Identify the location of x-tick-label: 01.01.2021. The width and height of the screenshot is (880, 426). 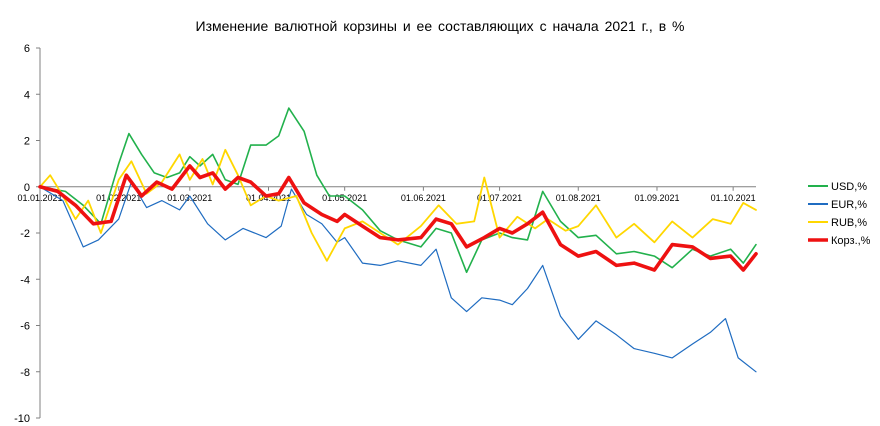
(39, 198).